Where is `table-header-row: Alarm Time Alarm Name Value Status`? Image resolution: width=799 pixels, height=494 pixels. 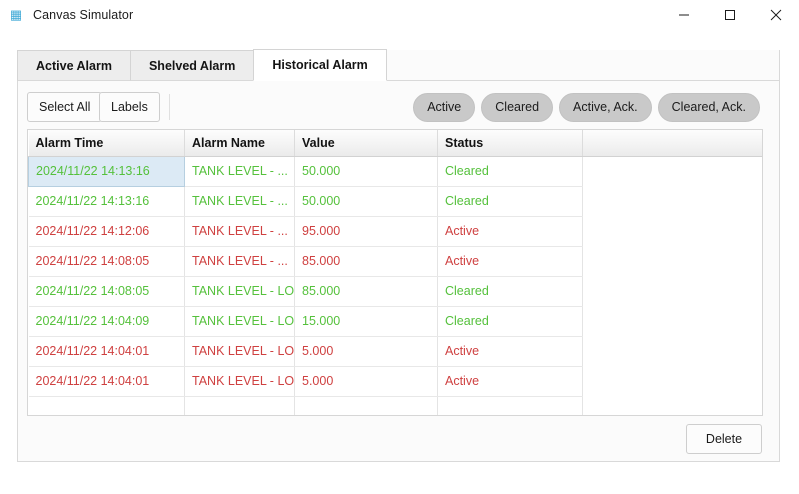
table-header-row: Alarm Time Alarm Name Value Status is located at coordinates (395, 143).